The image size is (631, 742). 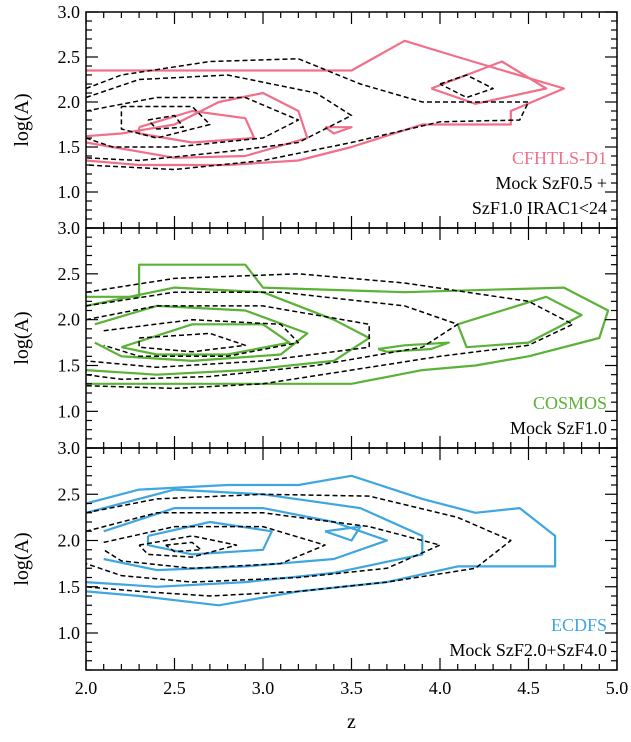 What do you see at coordinates (559, 158) in the screenshot?
I see `legend-label: CFHTLS-D1` at bounding box center [559, 158].